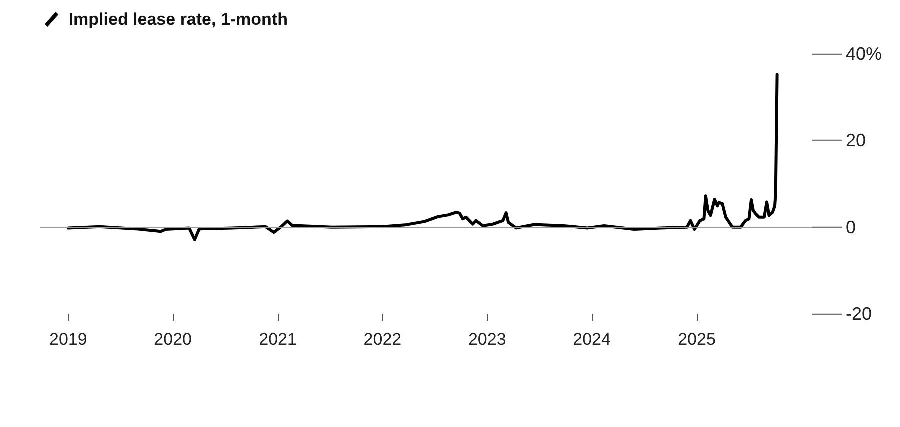 The height and width of the screenshot is (427, 900). Describe the element at coordinates (383, 339) in the screenshot. I see `x-tick-label: 2022` at that location.